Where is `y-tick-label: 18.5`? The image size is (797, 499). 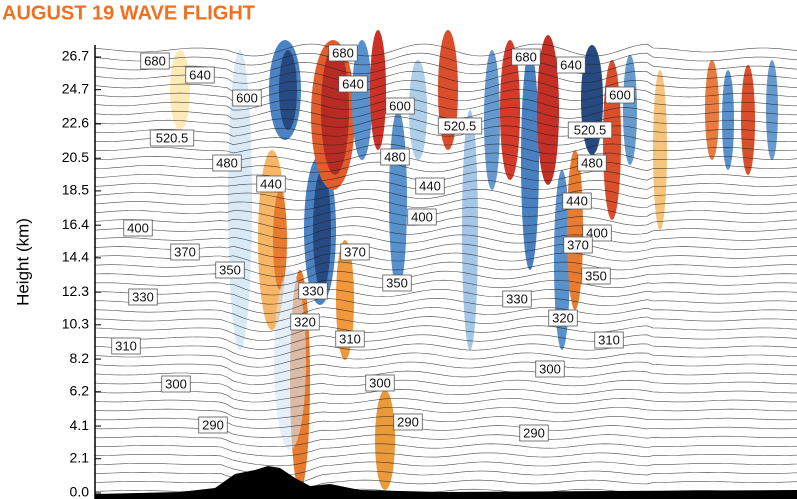 y-tick-label: 18.5 is located at coordinates (75, 190).